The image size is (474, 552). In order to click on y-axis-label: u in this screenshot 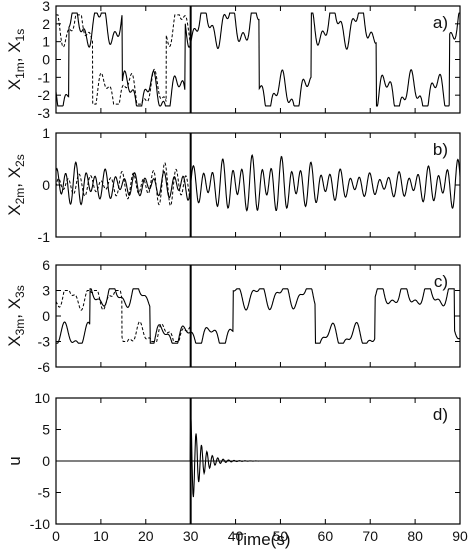, I will do `click(14, 460)`.